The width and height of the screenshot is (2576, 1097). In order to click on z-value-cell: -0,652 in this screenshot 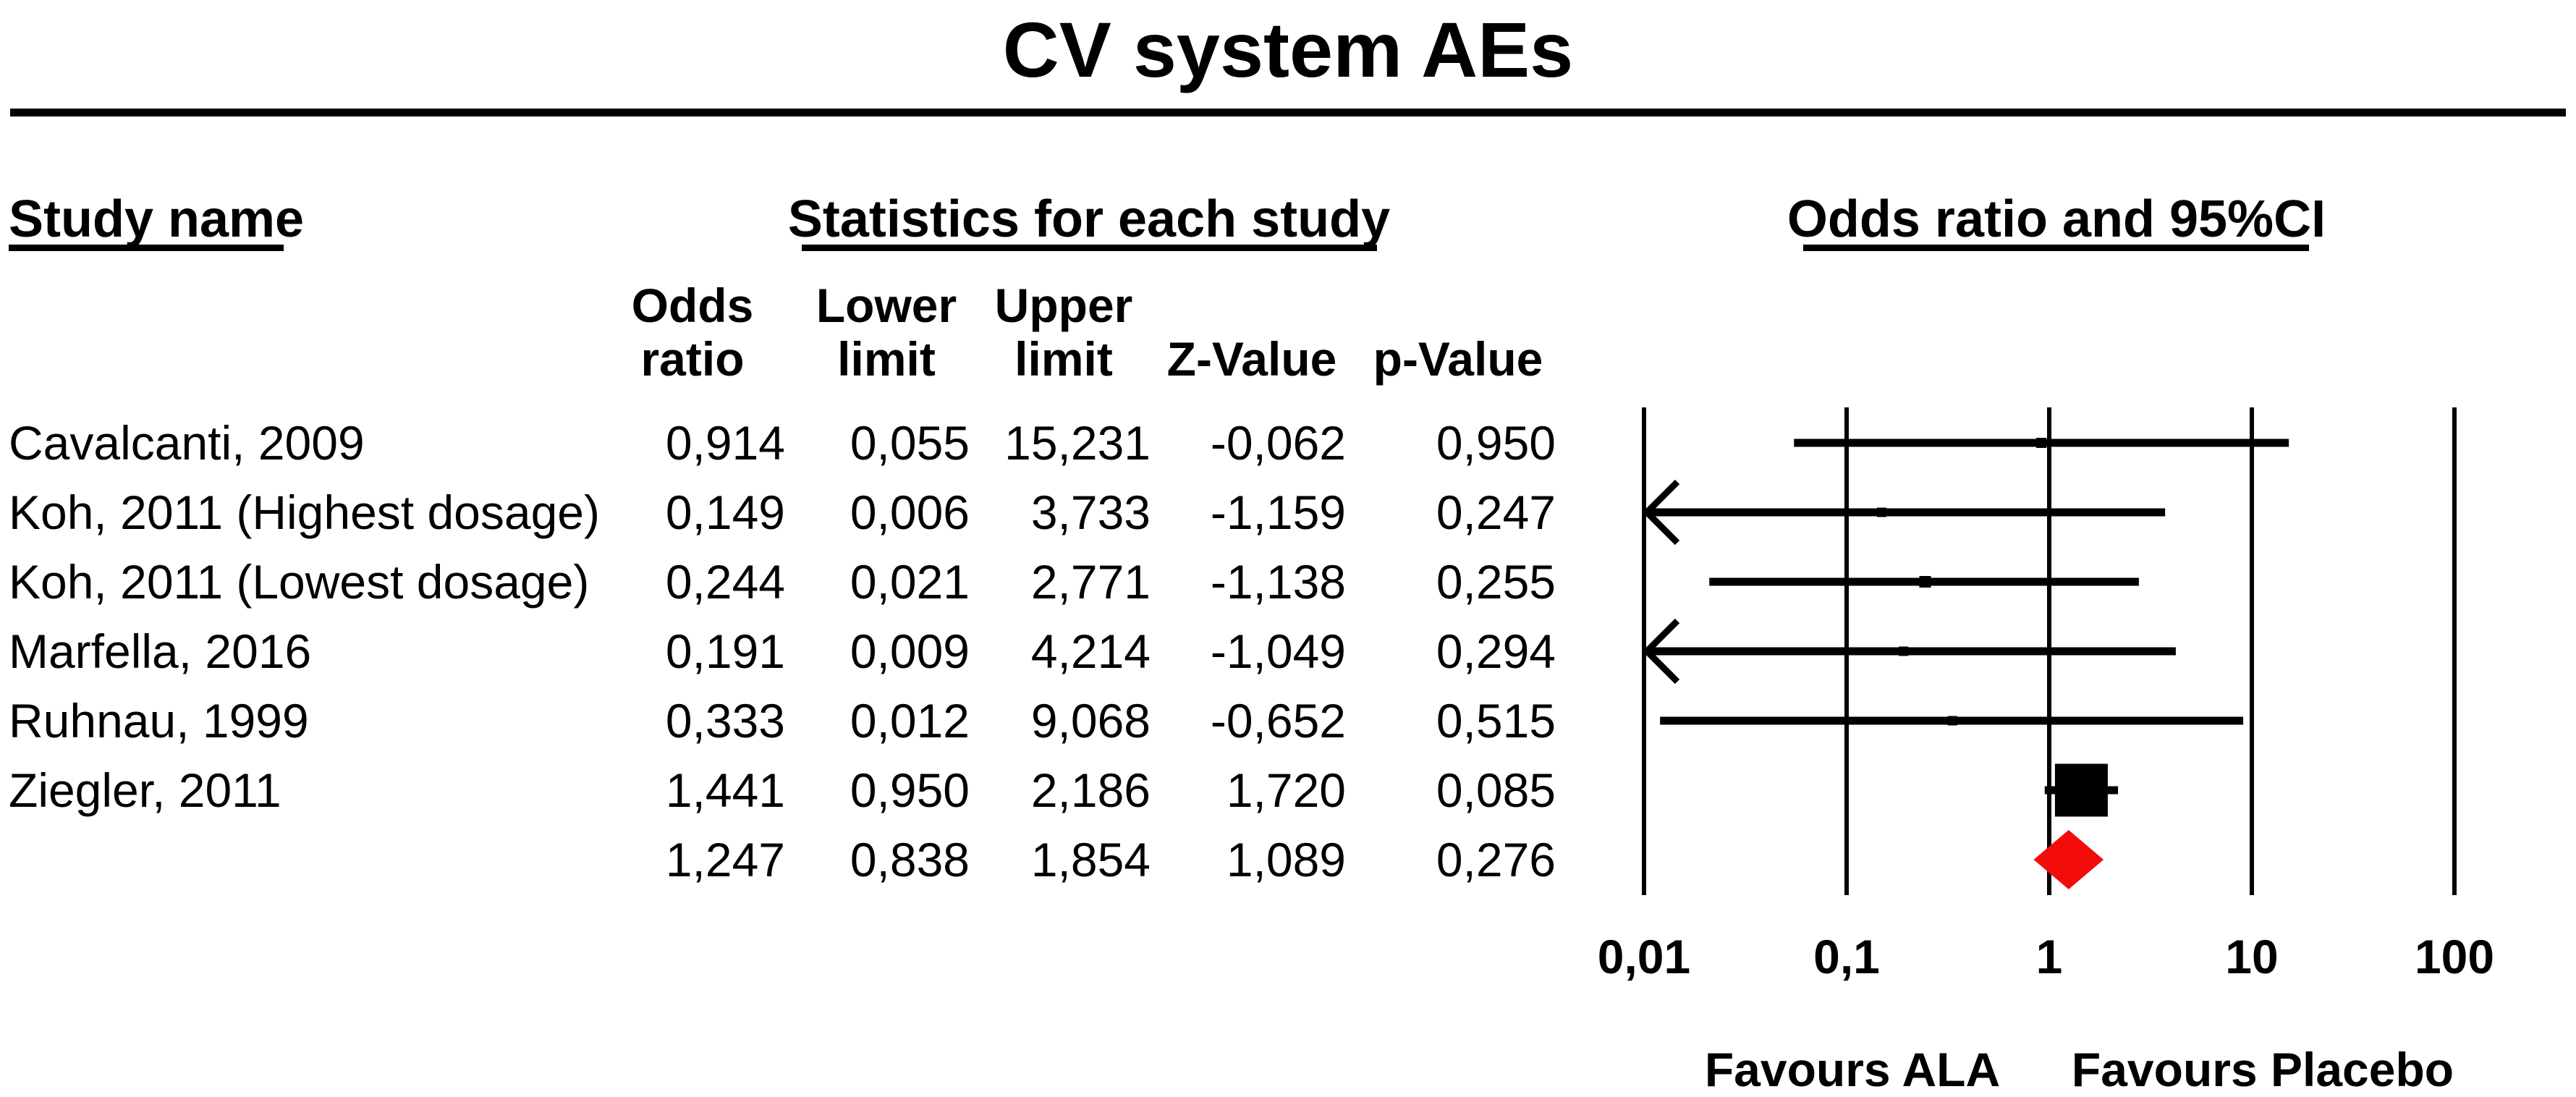, I will do `click(1278, 720)`.